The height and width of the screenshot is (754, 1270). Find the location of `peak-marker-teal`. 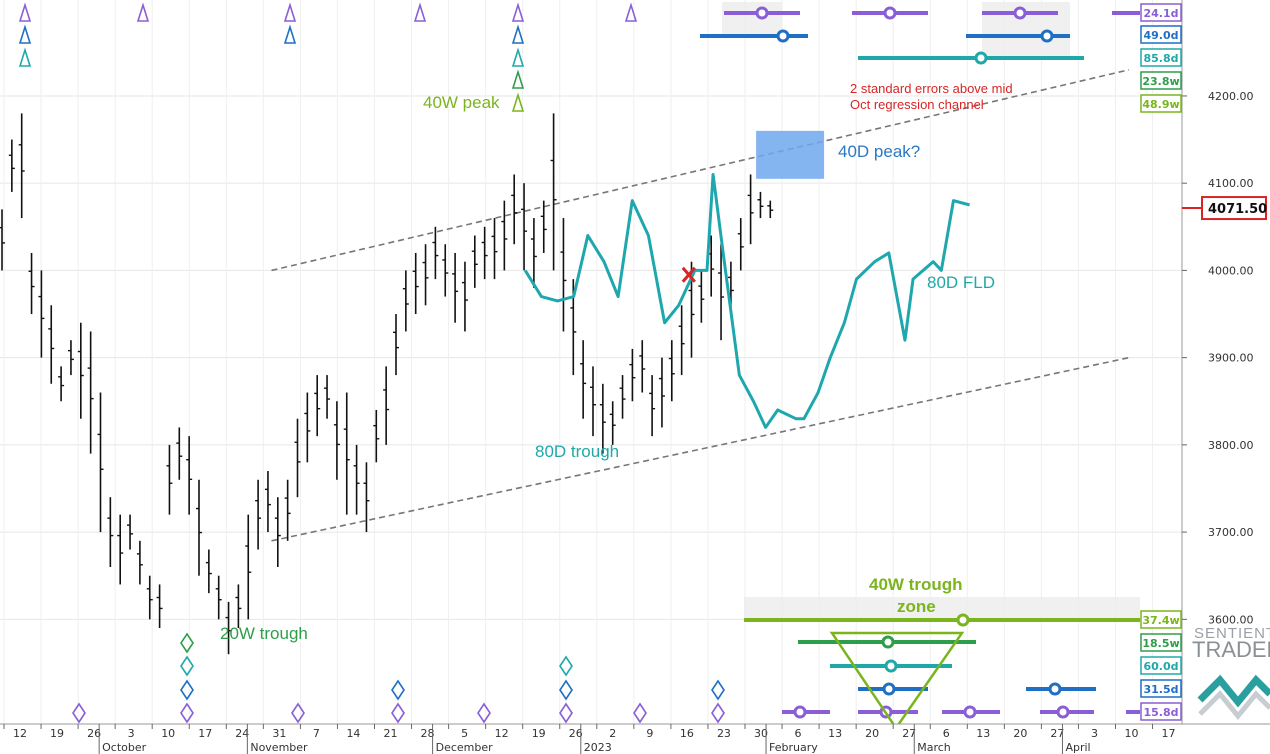

peak-marker-teal is located at coordinates (25, 57).